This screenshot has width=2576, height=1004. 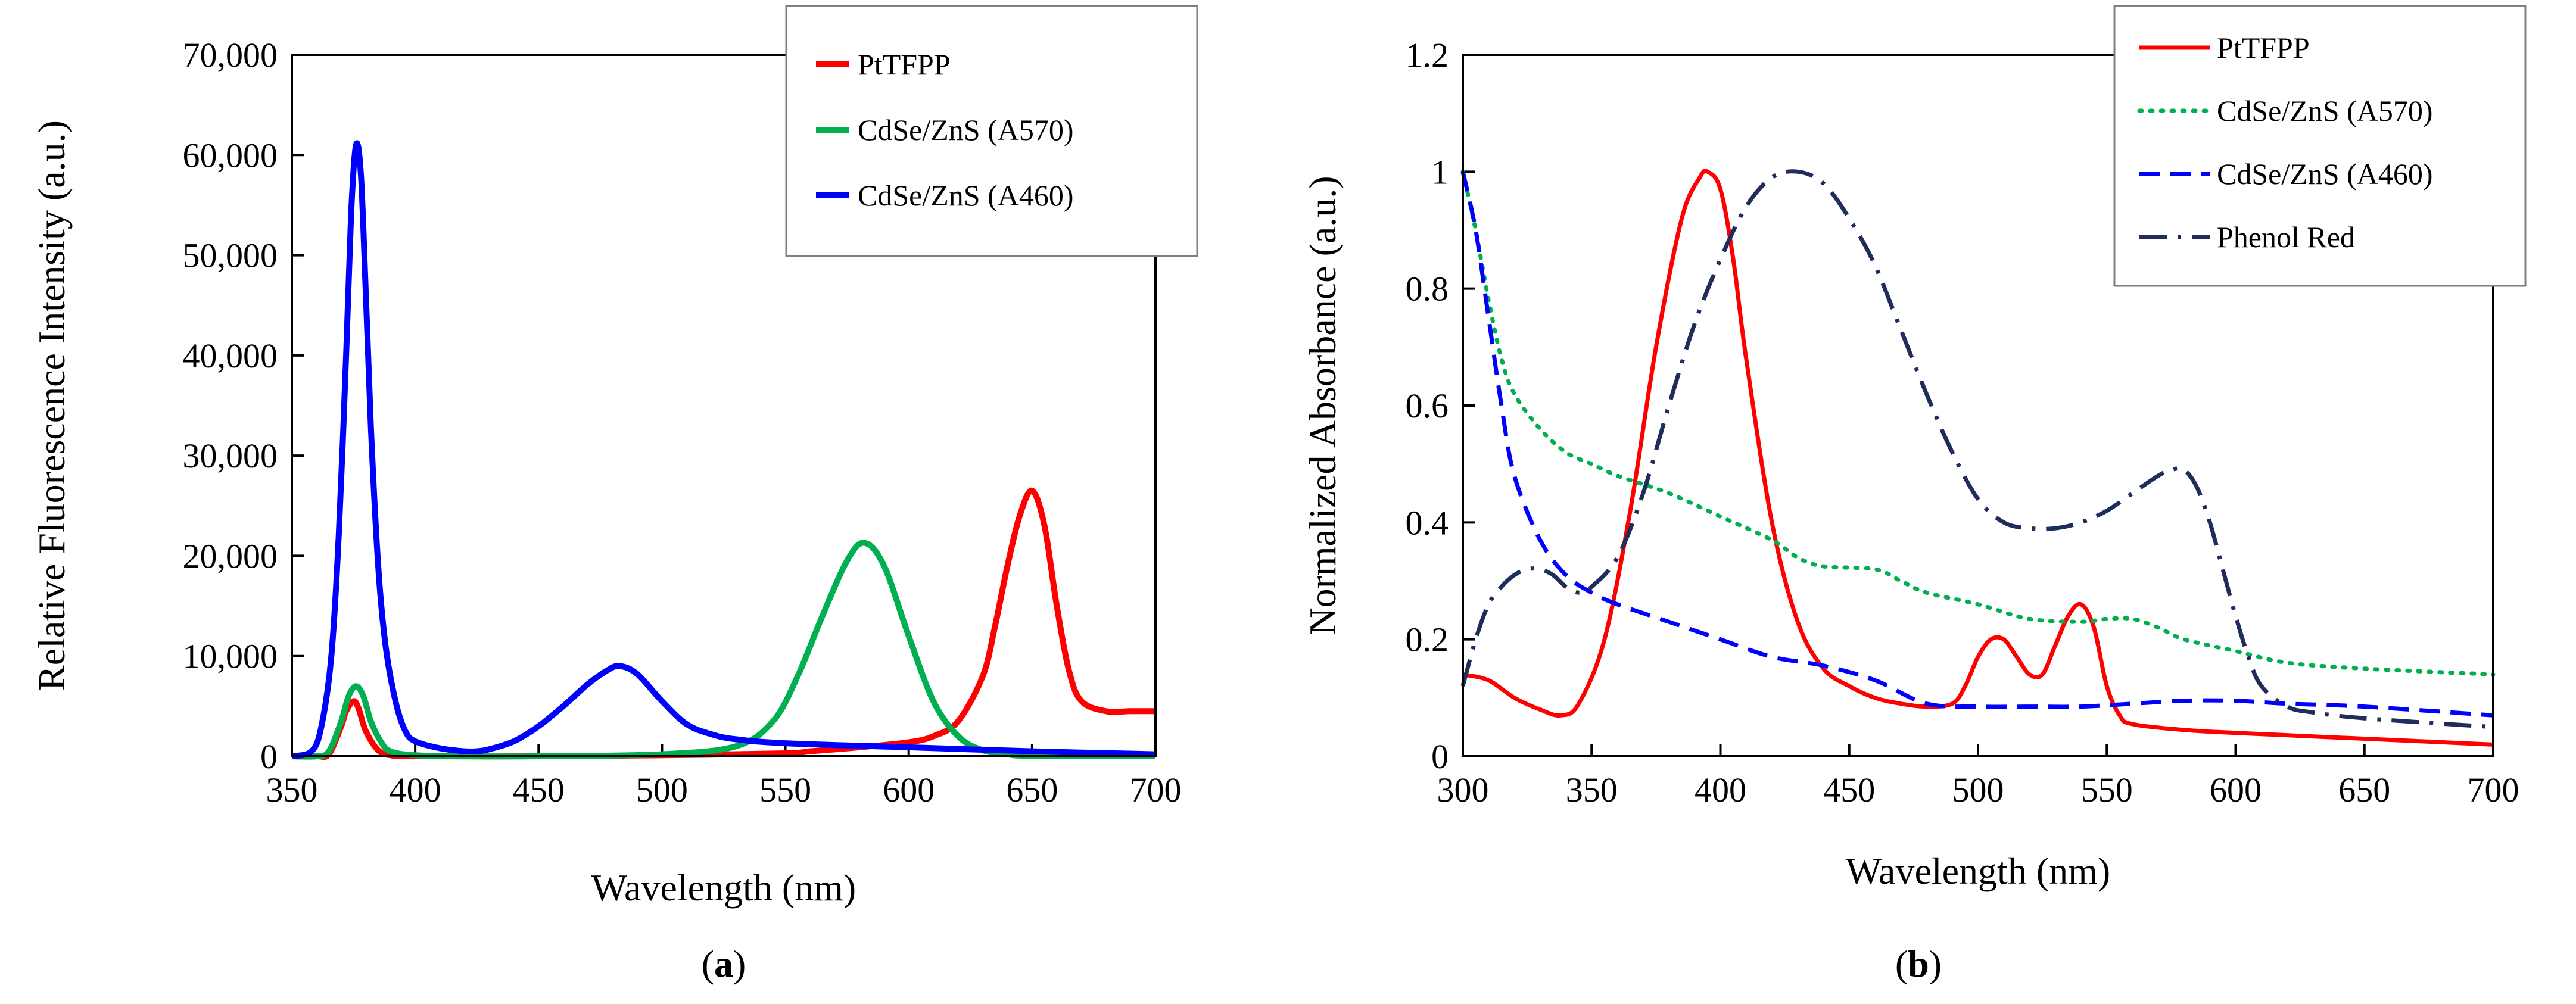 I want to click on chart-a-legend-box, so click(x=991, y=131).